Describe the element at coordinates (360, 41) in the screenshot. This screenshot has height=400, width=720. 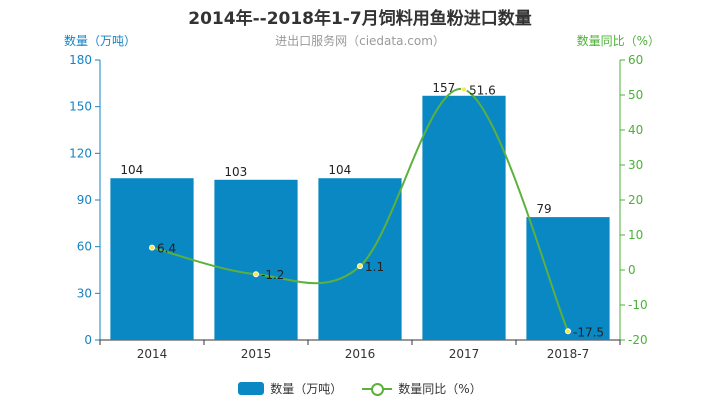
I see `chart-subtitle: 进出口服务网（ciedata.com）` at that location.